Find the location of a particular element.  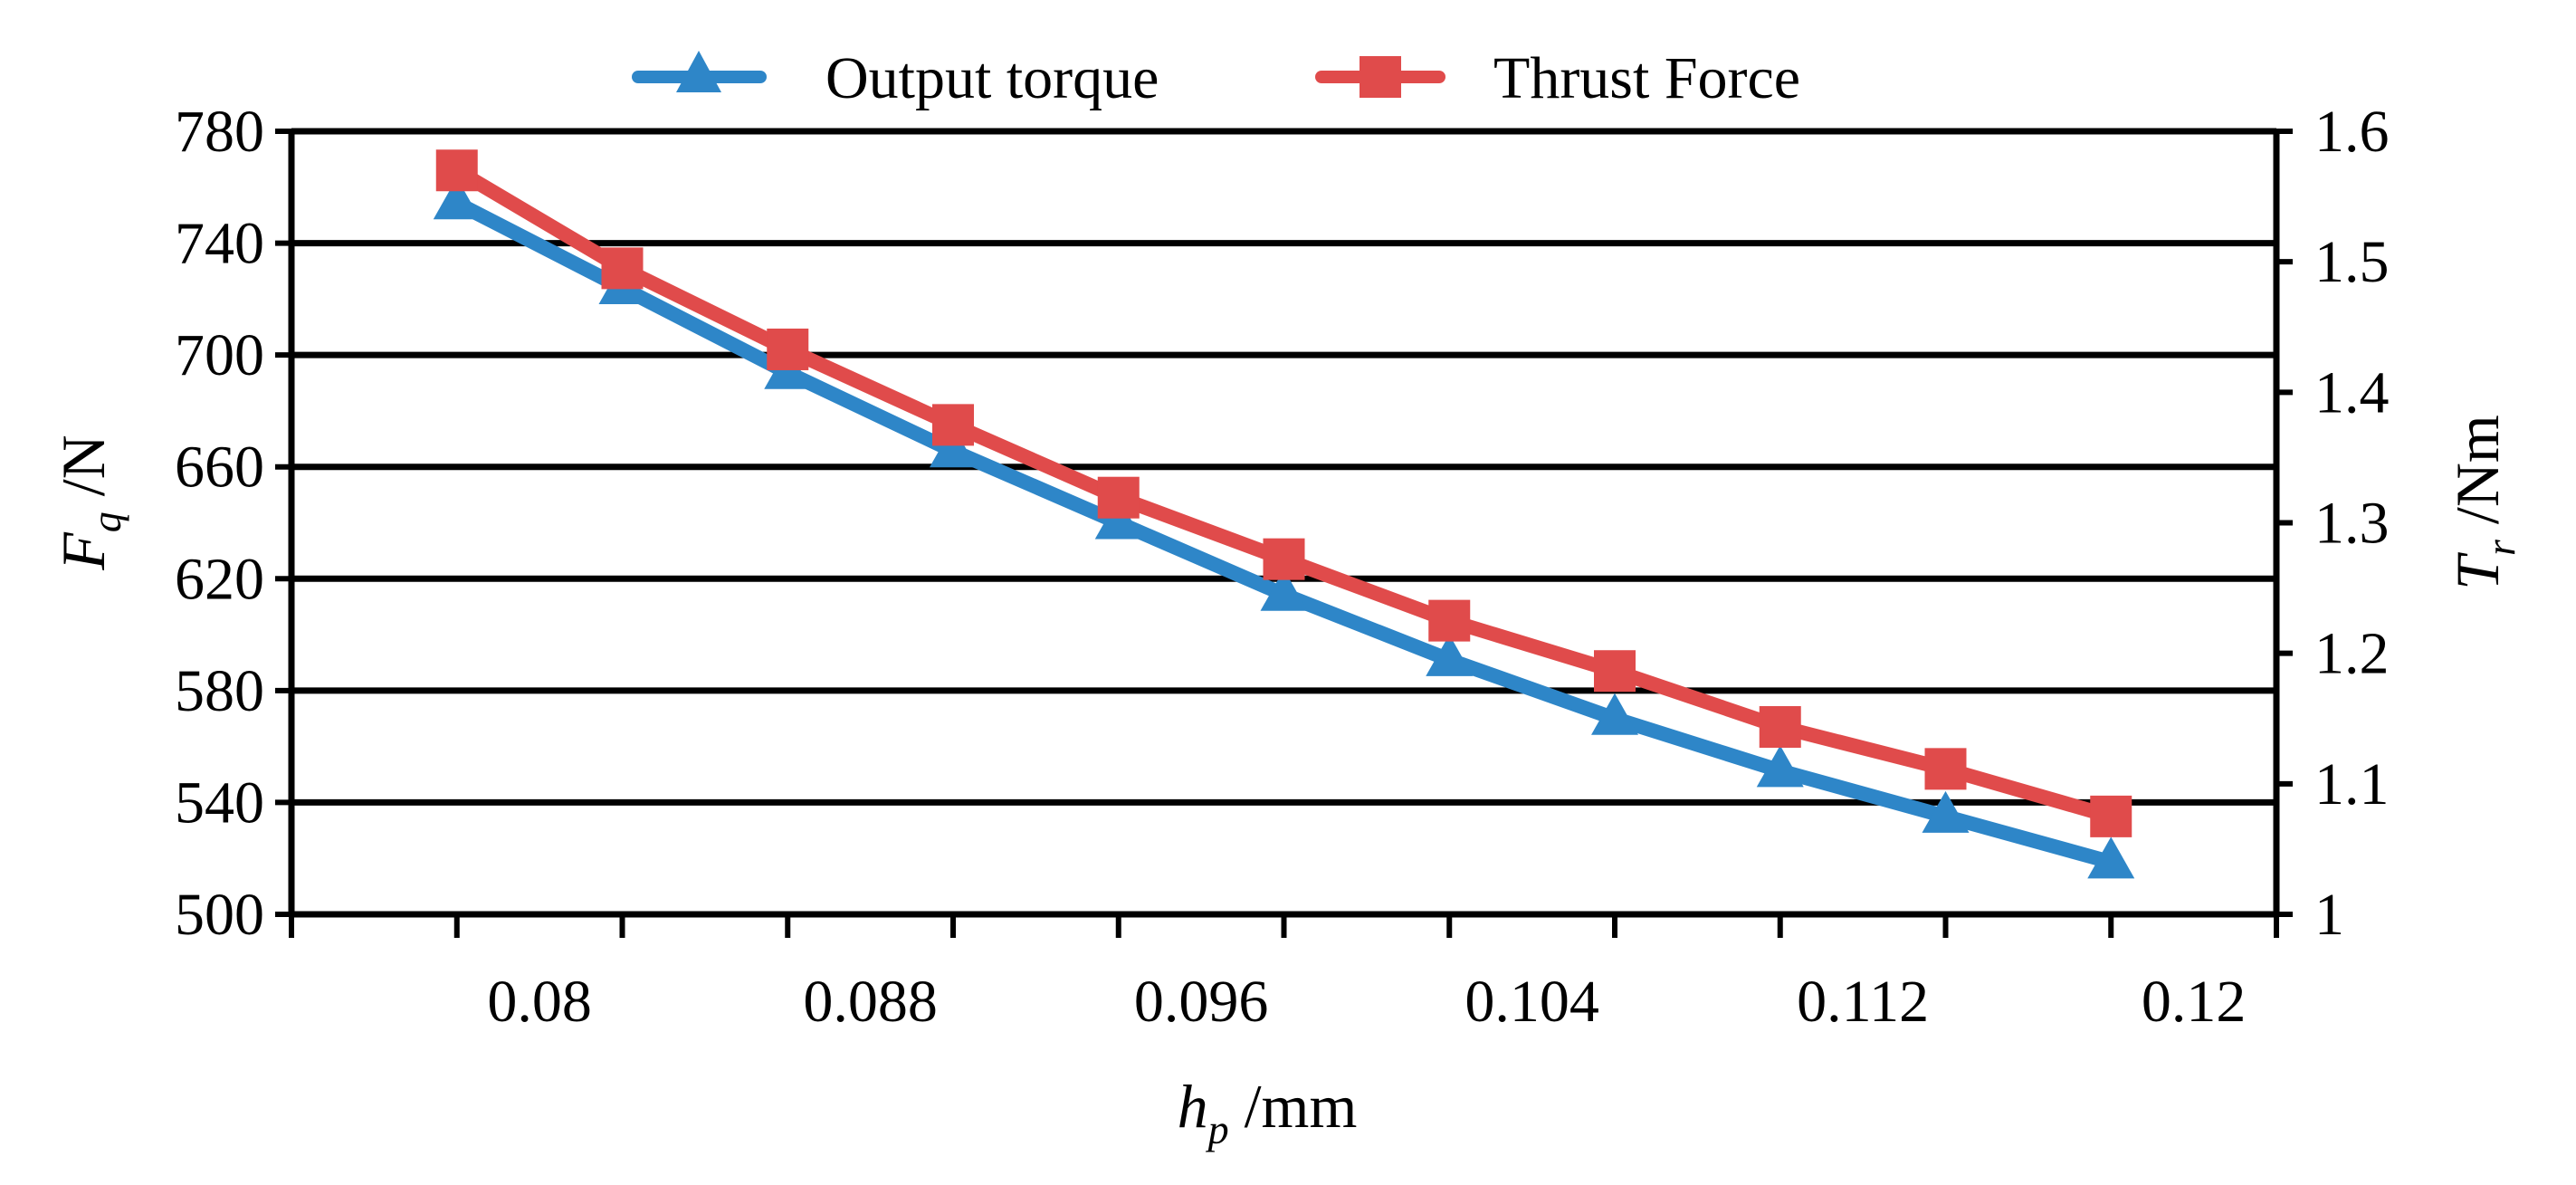

legend: Output torque Thrust Force is located at coordinates (1216, 78).